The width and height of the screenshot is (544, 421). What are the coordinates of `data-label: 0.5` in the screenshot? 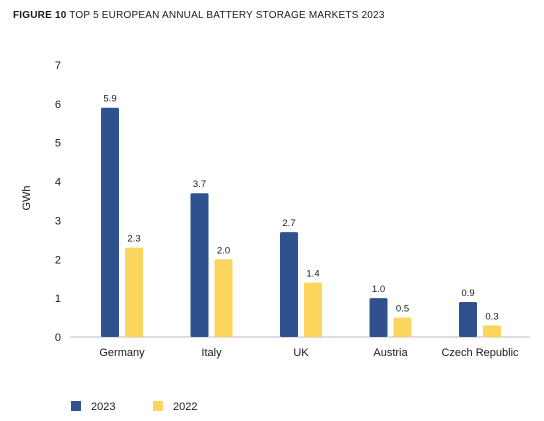 It's located at (402, 309).